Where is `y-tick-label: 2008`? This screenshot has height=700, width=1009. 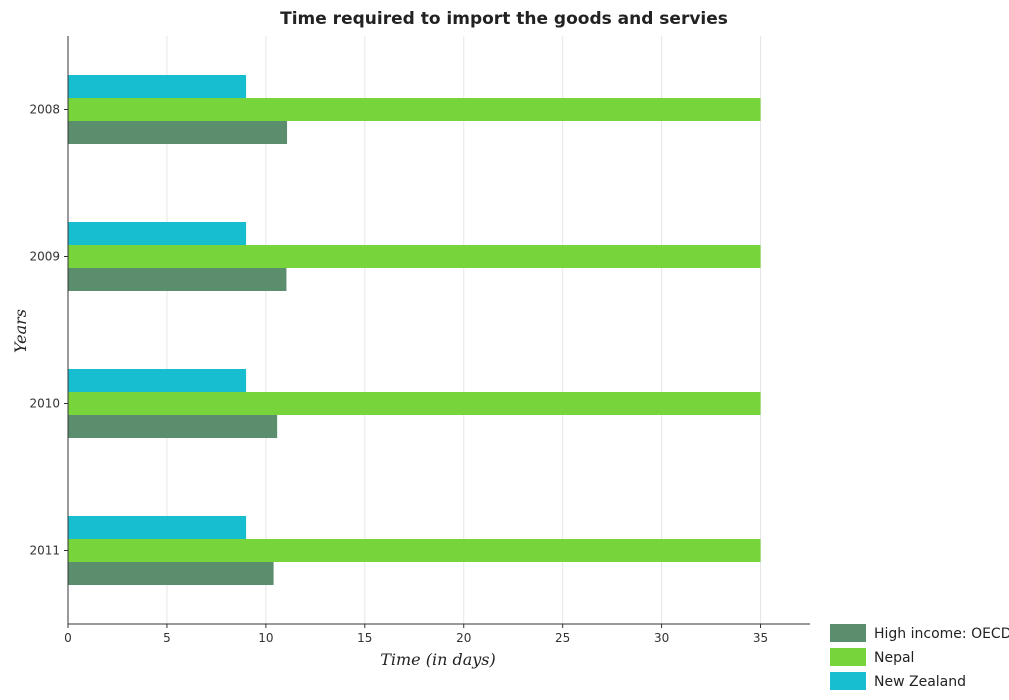 y-tick-label: 2008 is located at coordinates (44, 110).